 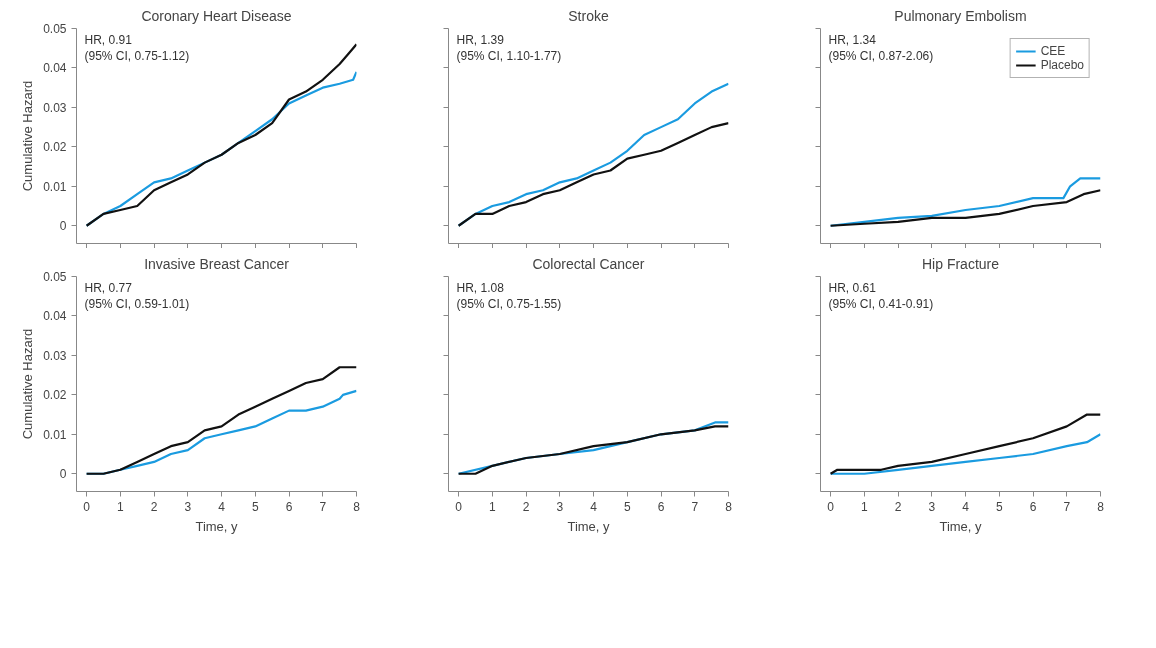 I want to click on annotation: (95% CI, 0.41-0.91), so click(x=881, y=303).